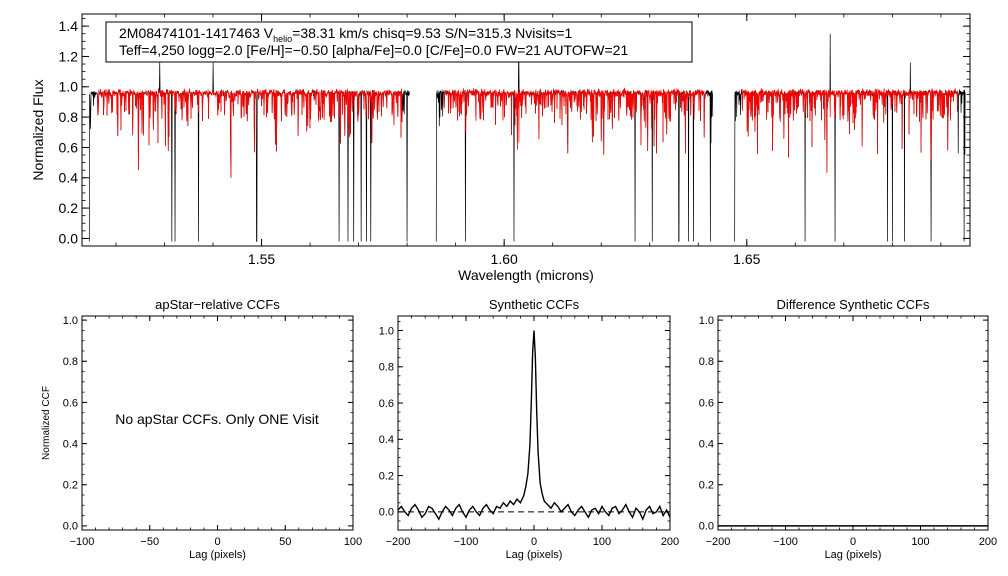  Describe the element at coordinates (526, 275) in the screenshot. I see `x-axis-label: Wavelength (microns)` at that location.